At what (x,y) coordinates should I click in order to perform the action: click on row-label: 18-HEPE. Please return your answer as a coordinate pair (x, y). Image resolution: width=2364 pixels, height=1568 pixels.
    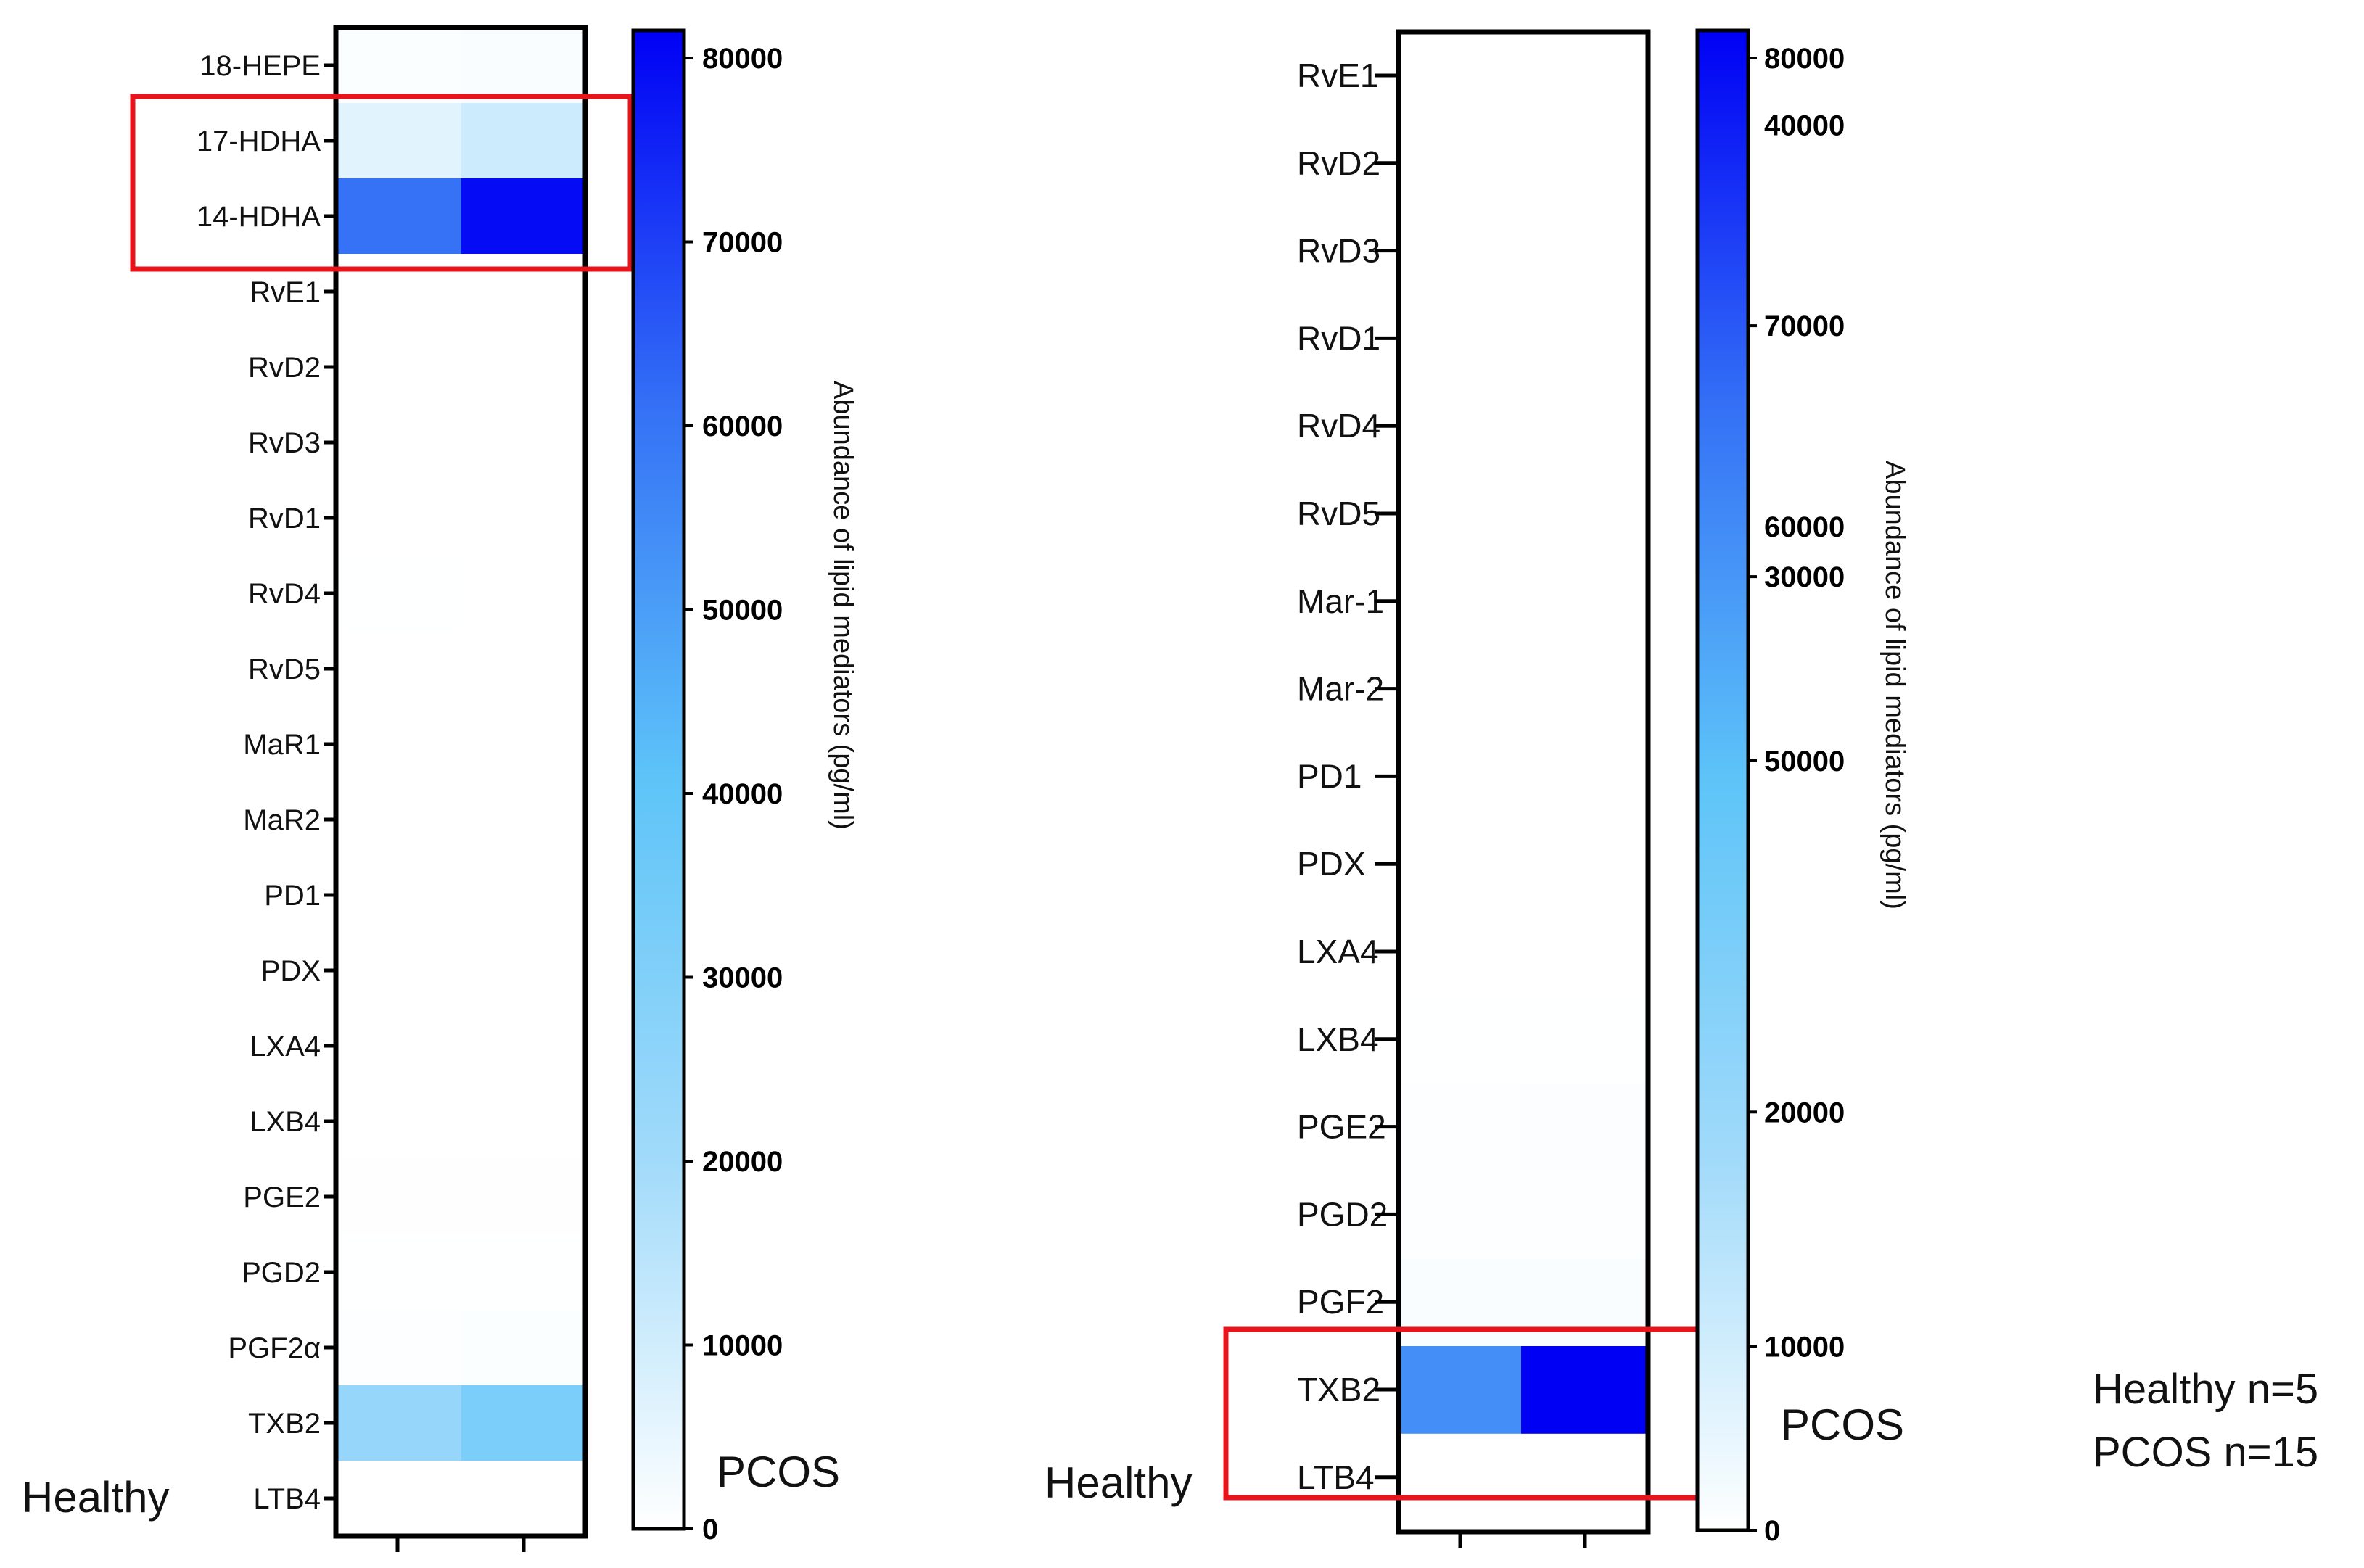
    Looking at the image, I should click on (260, 66).